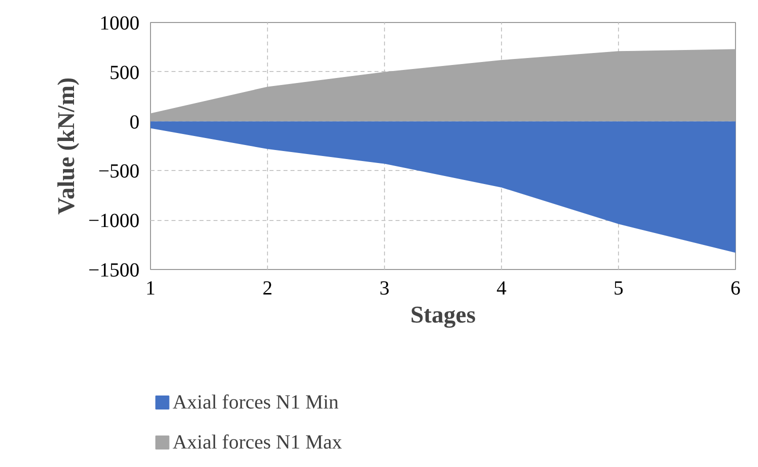 This screenshot has height=467, width=758. I want to click on x-tick-label: 4, so click(501, 289).